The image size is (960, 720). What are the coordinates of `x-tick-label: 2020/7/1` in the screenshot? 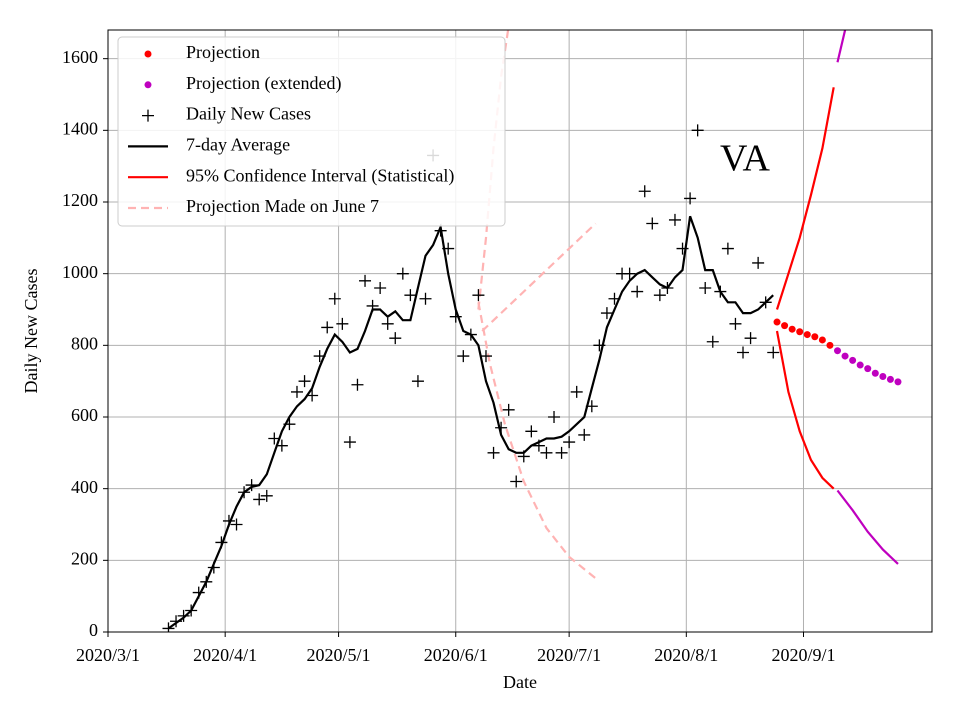 It's located at (569, 655).